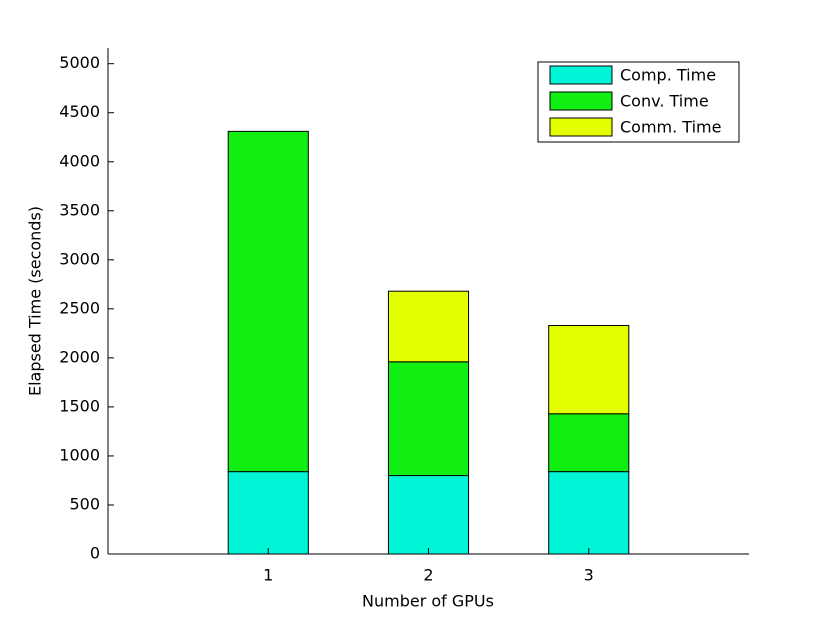  What do you see at coordinates (589, 575) in the screenshot?
I see `x-tick-label: 3` at bounding box center [589, 575].